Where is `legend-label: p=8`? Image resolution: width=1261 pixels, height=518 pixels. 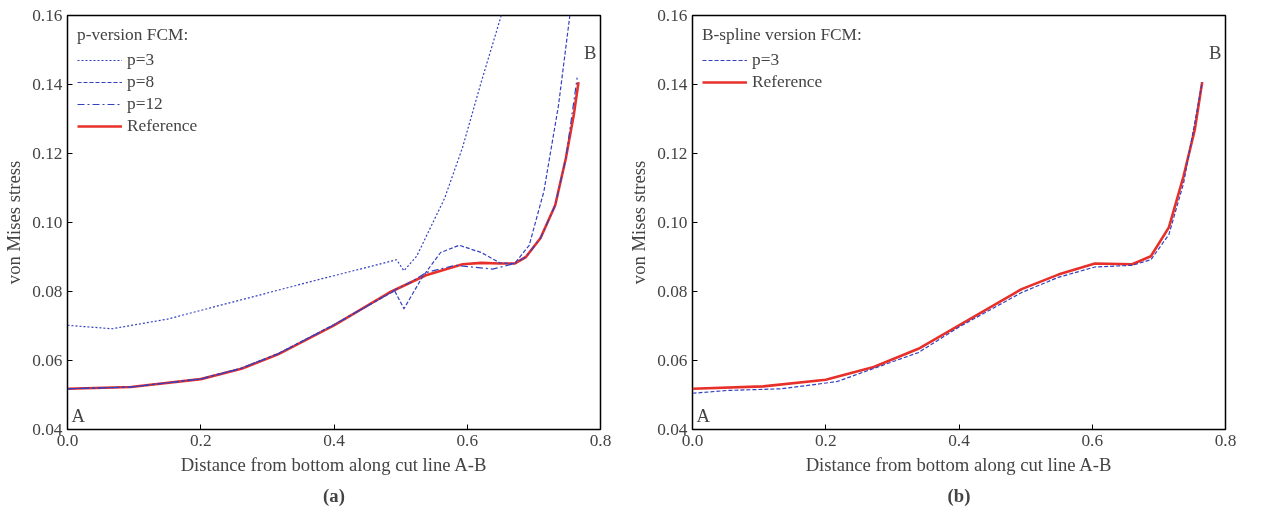 legend-label: p=8 is located at coordinates (141, 82).